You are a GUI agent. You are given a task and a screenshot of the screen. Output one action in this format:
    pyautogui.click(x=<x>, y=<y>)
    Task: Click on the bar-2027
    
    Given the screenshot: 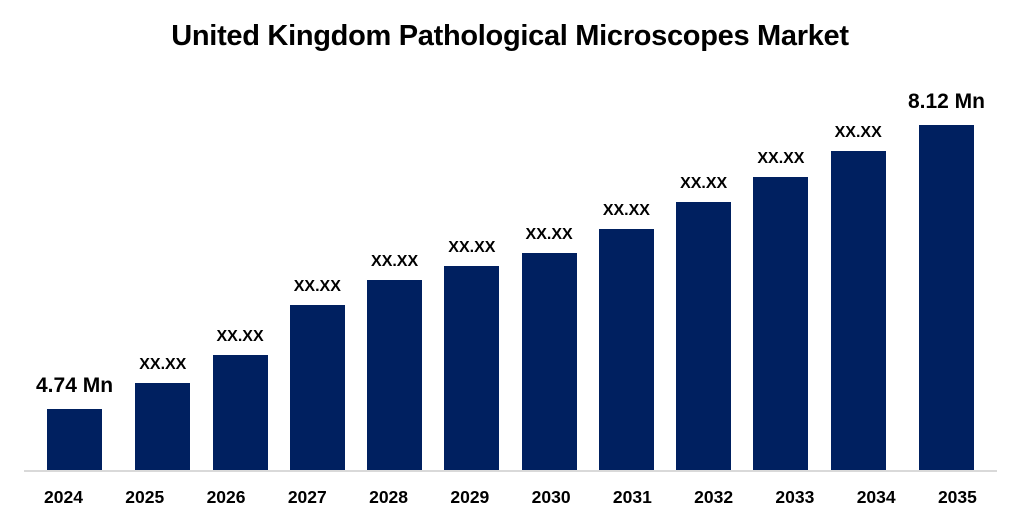 What is the action you would take?
    pyautogui.click(x=317, y=388)
    